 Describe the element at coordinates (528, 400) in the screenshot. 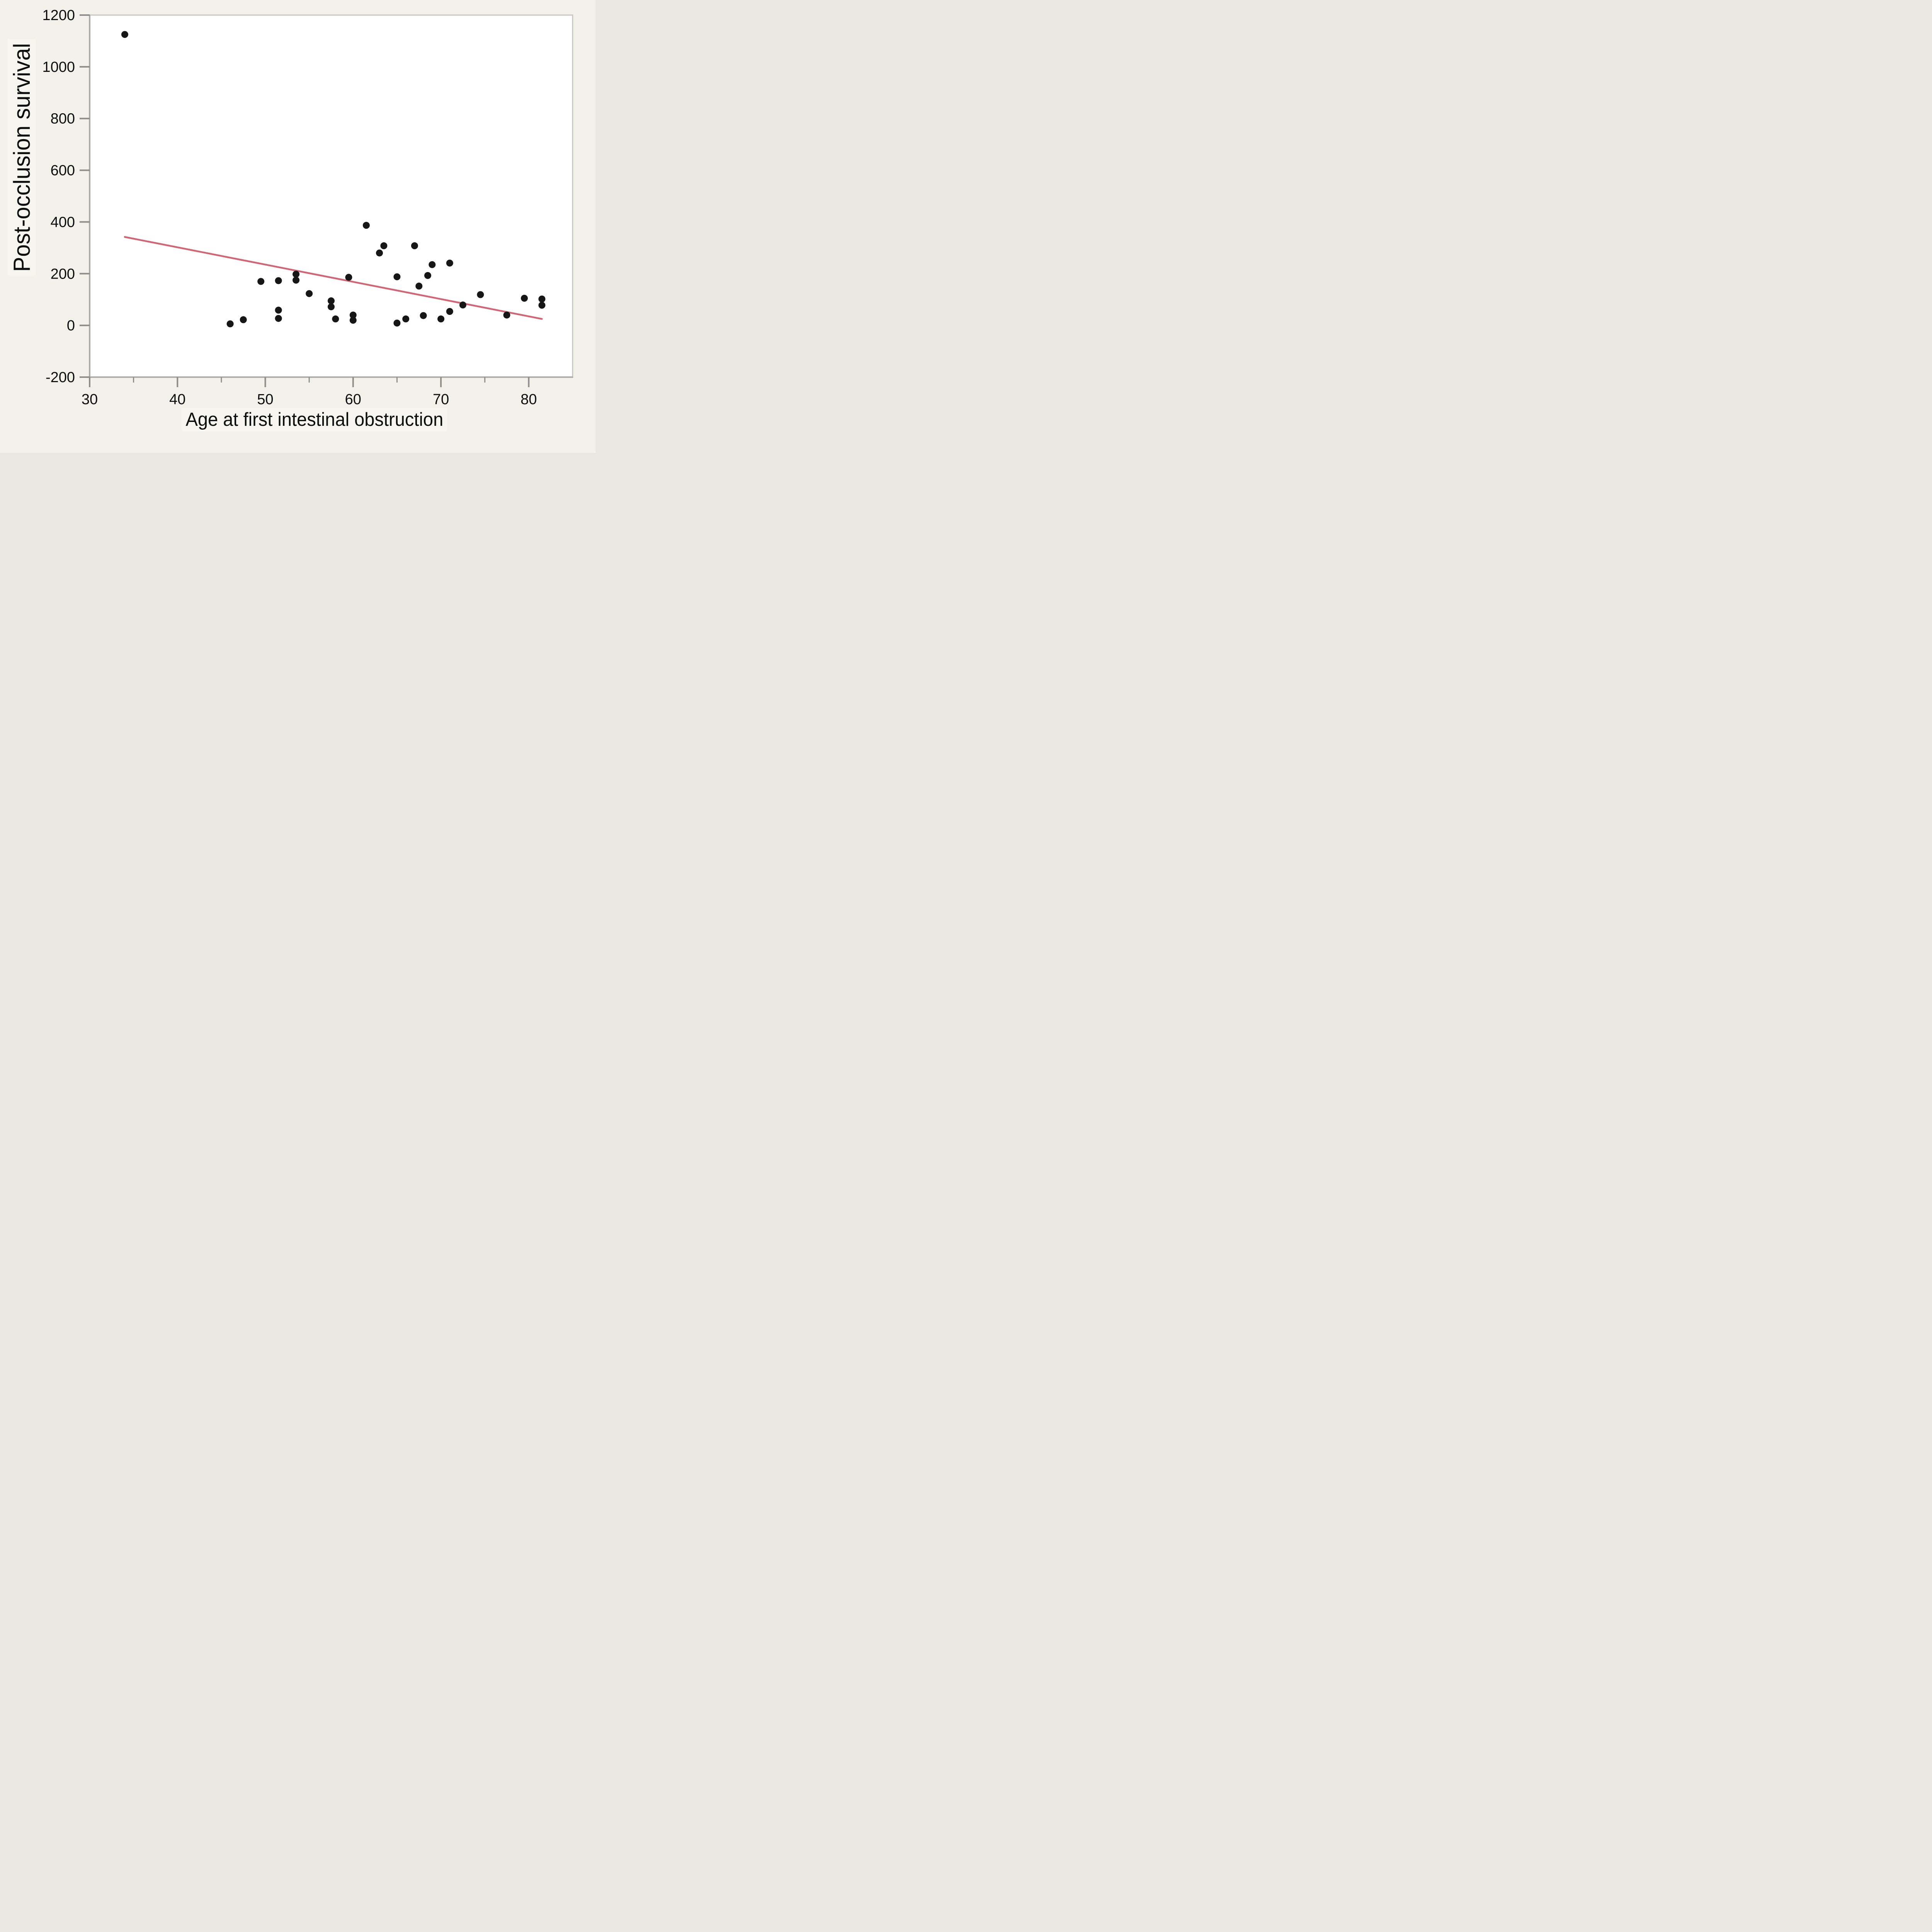

I see `x-axis-tick-label: 80` at that location.